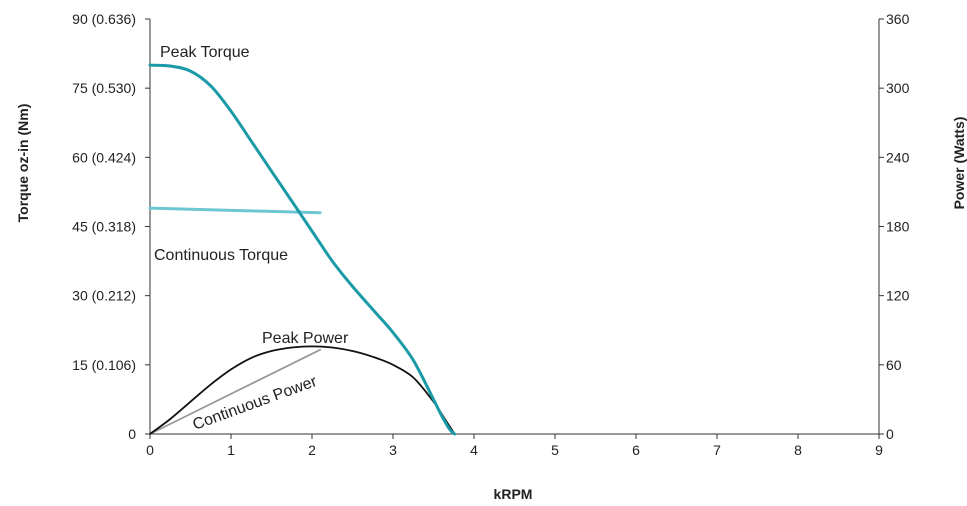 The image size is (967, 506). I want to click on x-tick-label: 2, so click(312, 450).